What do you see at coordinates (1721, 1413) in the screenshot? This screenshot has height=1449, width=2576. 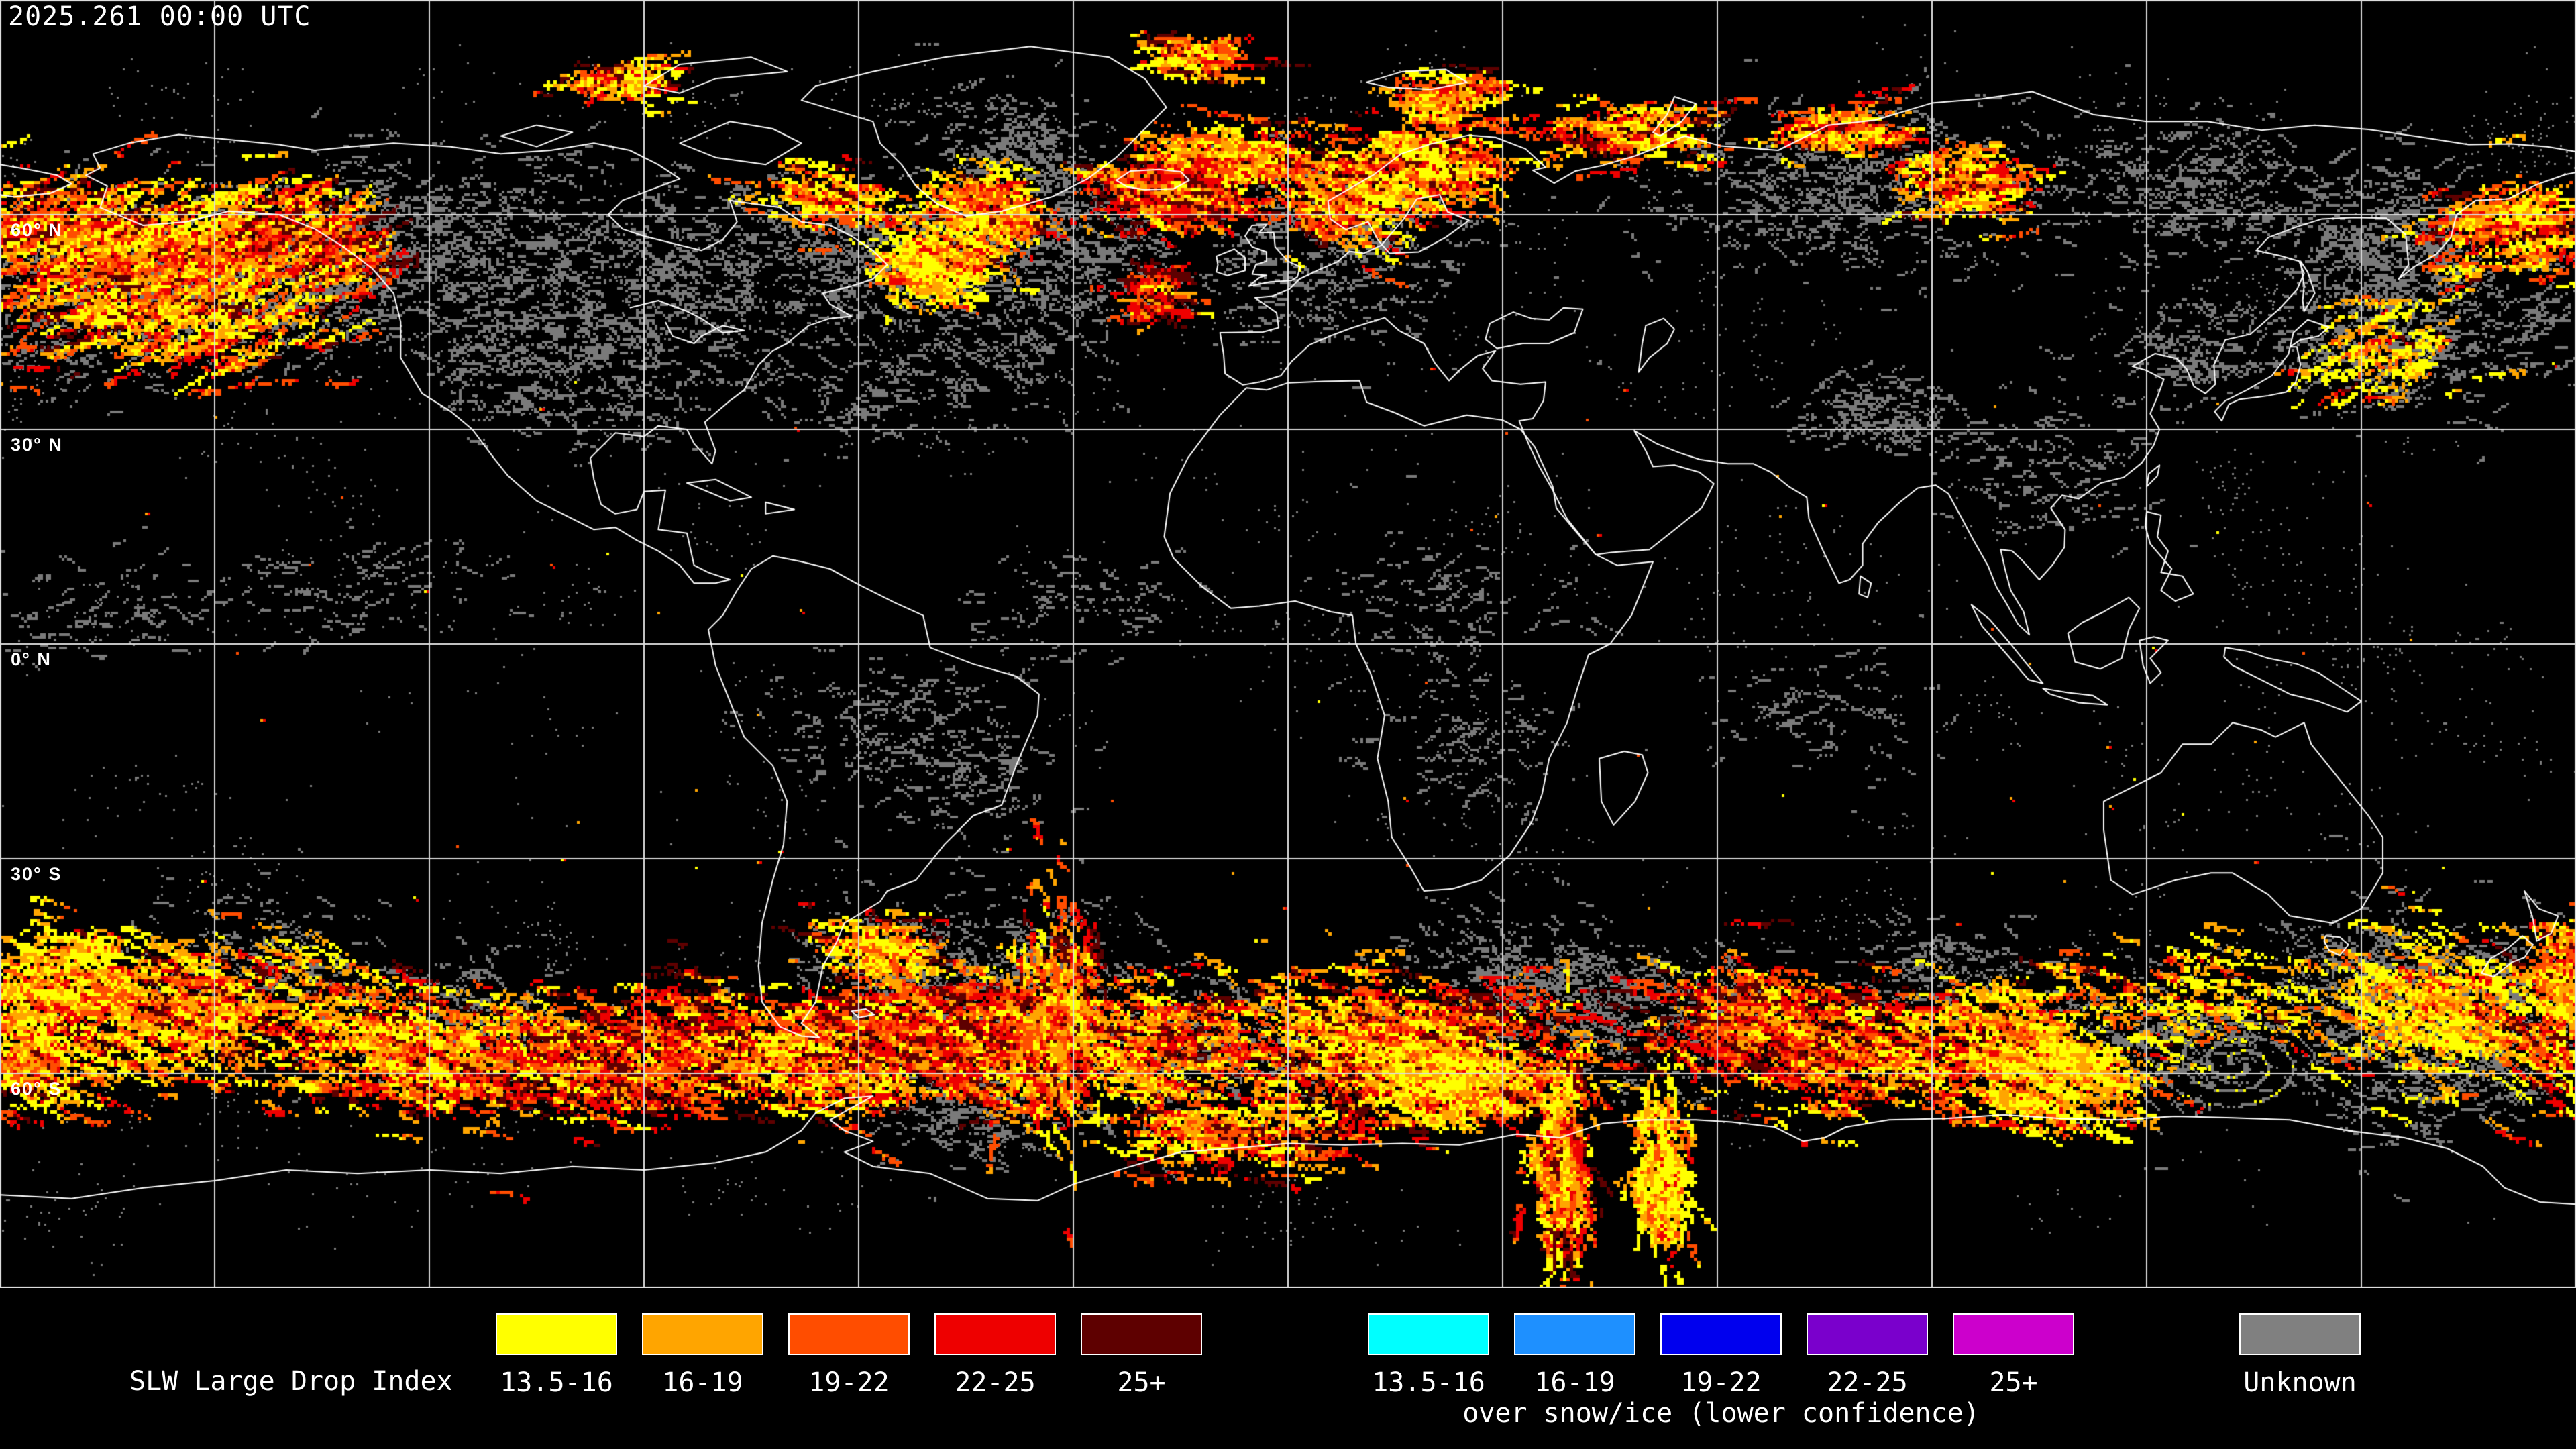 I see `legend-snowice-caption: over snow/ice (lower confidence)` at bounding box center [1721, 1413].